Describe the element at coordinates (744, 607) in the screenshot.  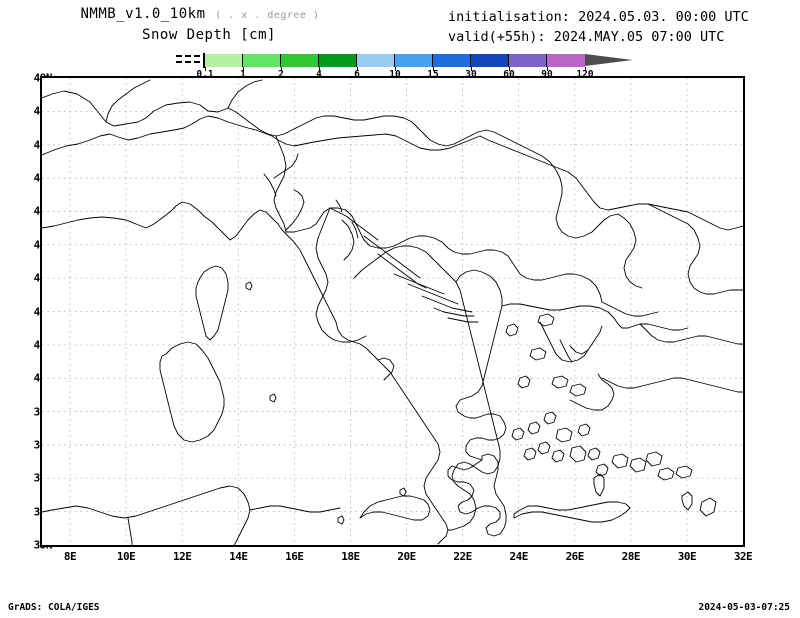
I see `render-timestamp: 2024-05-03-07:25` at that location.